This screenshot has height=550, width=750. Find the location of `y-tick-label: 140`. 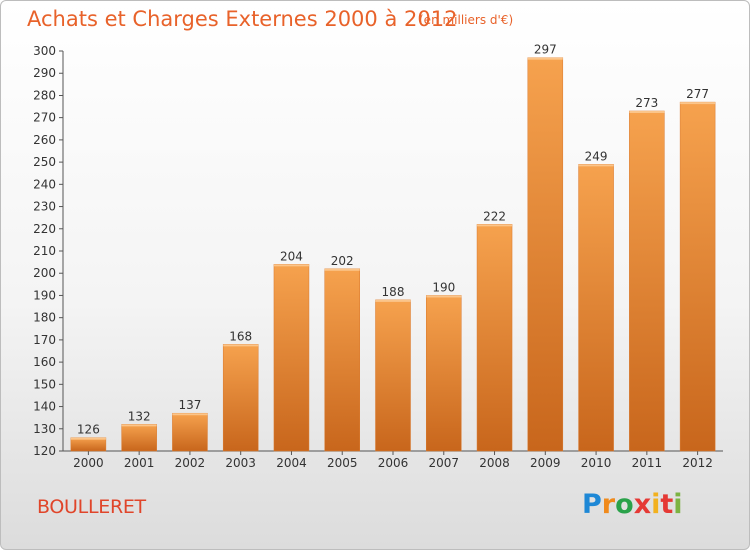

y-tick-label: 140 is located at coordinates (44, 407).